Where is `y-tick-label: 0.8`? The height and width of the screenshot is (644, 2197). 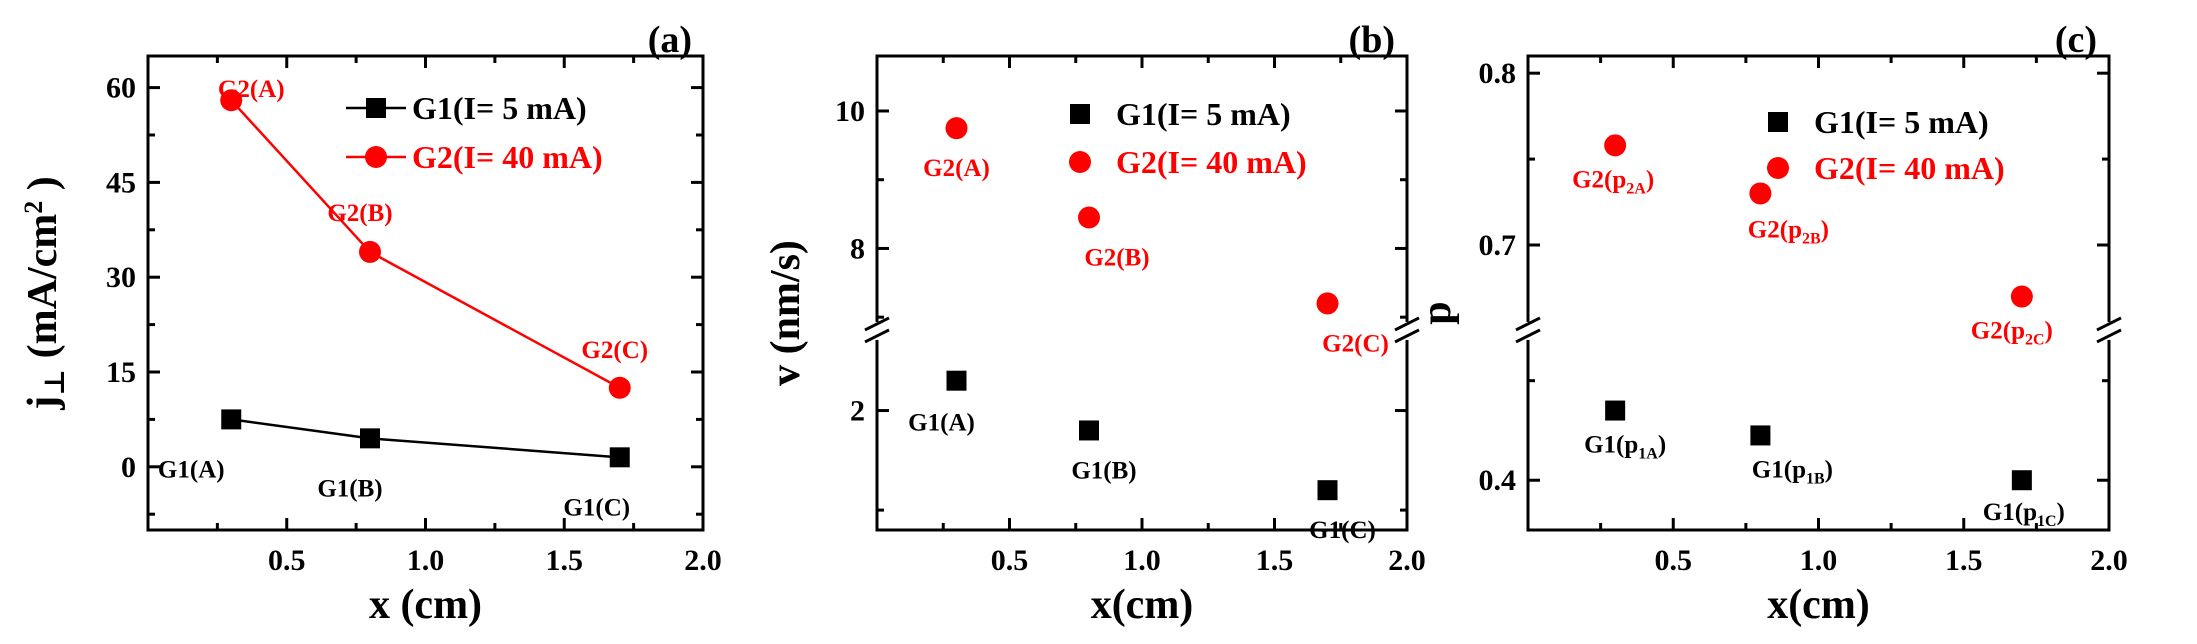 y-tick-label: 0.8 is located at coordinates (1498, 73).